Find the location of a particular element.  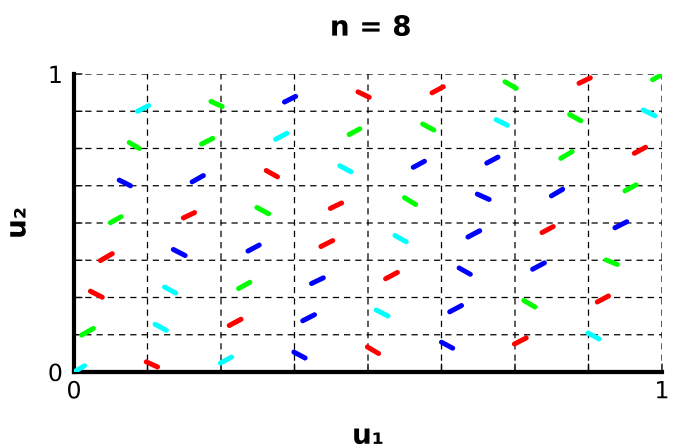

y-axis-title: u₂ is located at coordinates (18, 222).